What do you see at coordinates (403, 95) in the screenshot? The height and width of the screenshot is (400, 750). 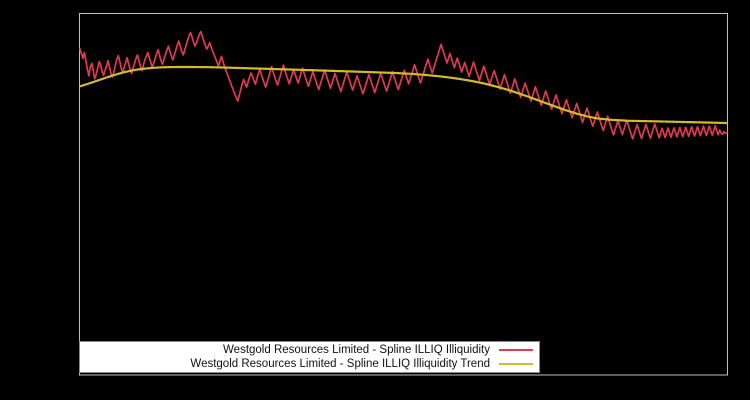 I see `series-line-illiquidity-trend` at bounding box center [403, 95].